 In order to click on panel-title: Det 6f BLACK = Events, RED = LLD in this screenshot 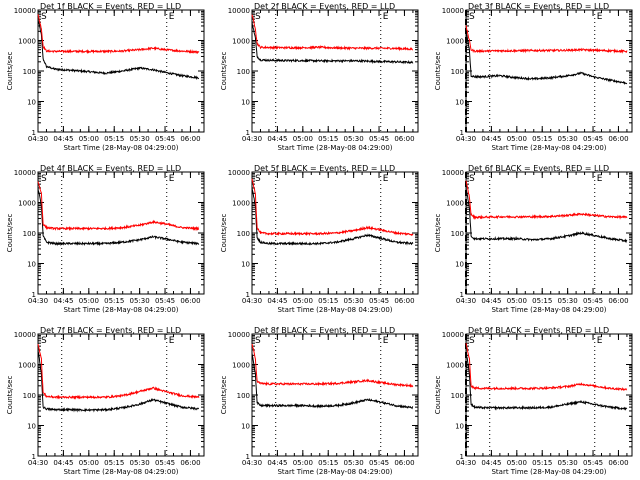, I will do `click(538, 168)`.